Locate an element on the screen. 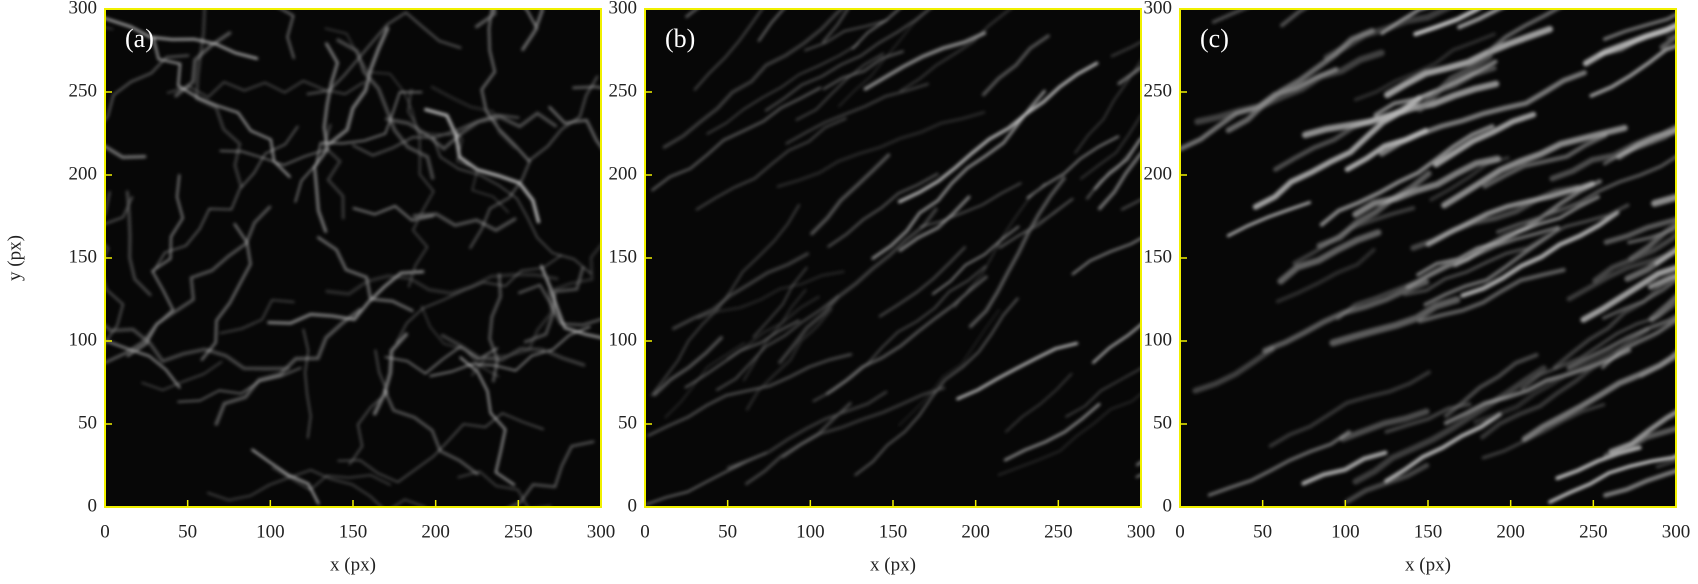  y-tick-label: 100 is located at coordinates (1158, 339).